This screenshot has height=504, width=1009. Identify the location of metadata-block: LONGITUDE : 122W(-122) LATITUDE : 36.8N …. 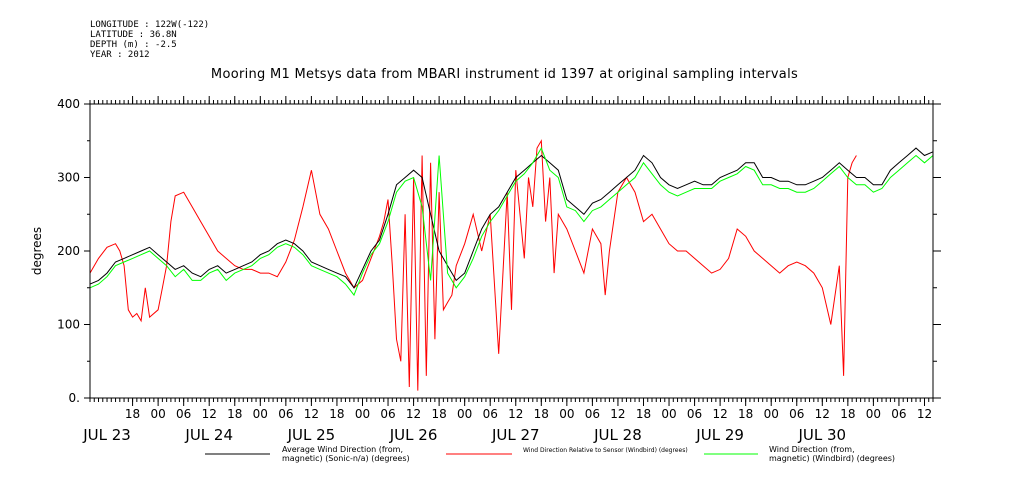
(149, 40).